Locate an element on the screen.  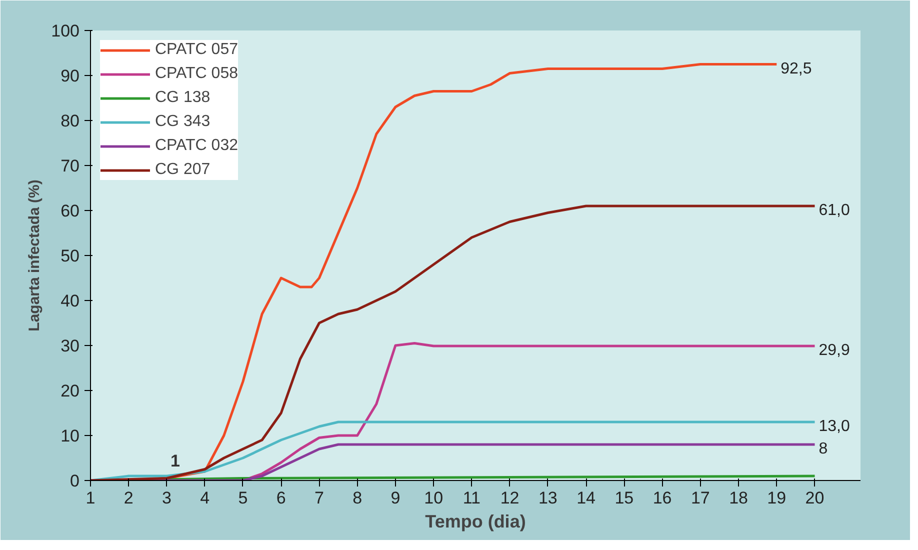
x-tick-label: 19 is located at coordinates (776, 498).